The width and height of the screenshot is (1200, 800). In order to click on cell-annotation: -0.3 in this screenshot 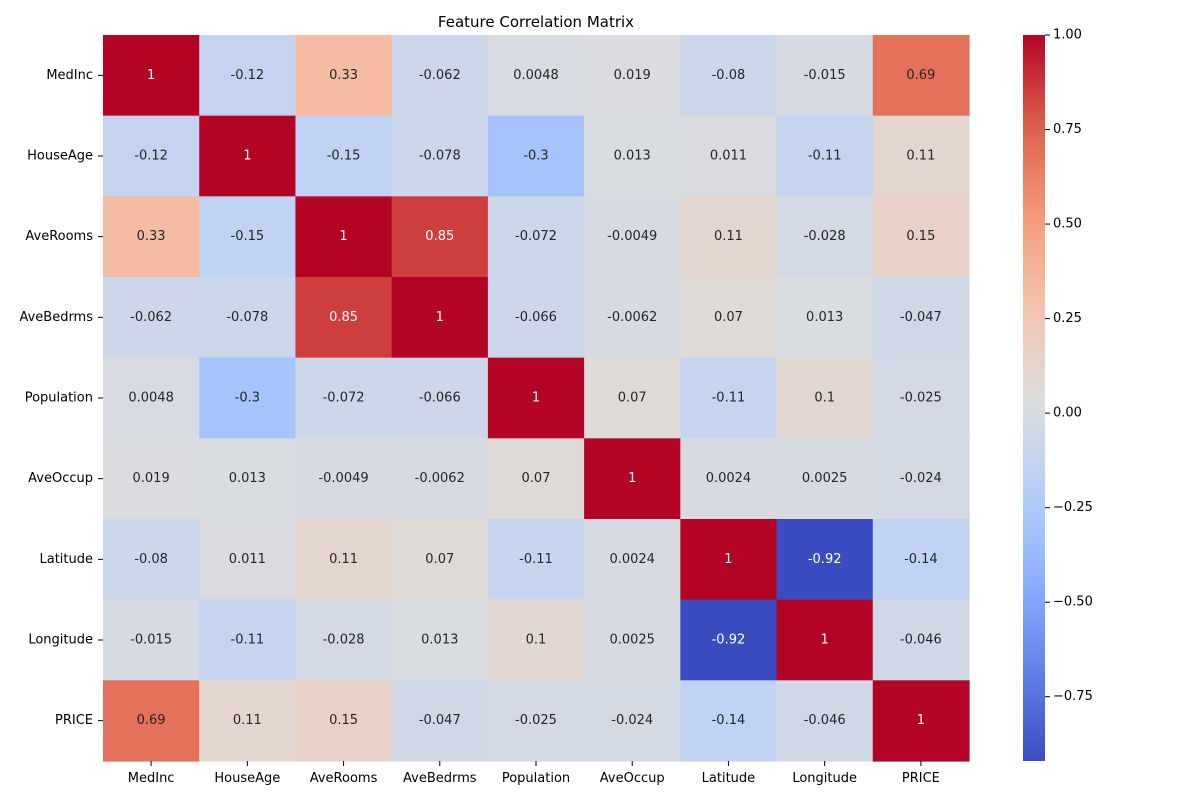, I will do `click(247, 398)`.